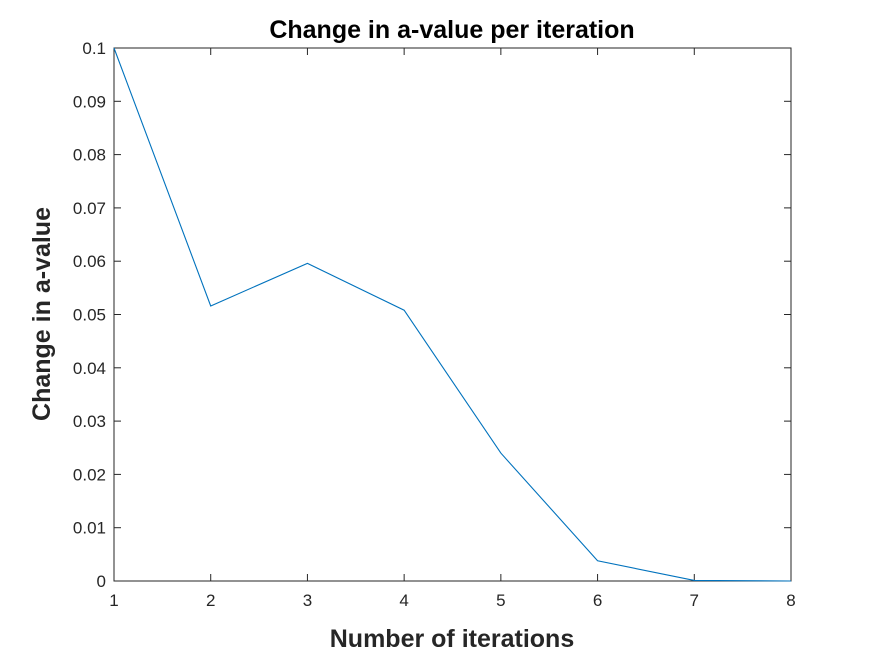  Describe the element at coordinates (101, 581) in the screenshot. I see `y-tick-label: 0` at that location.